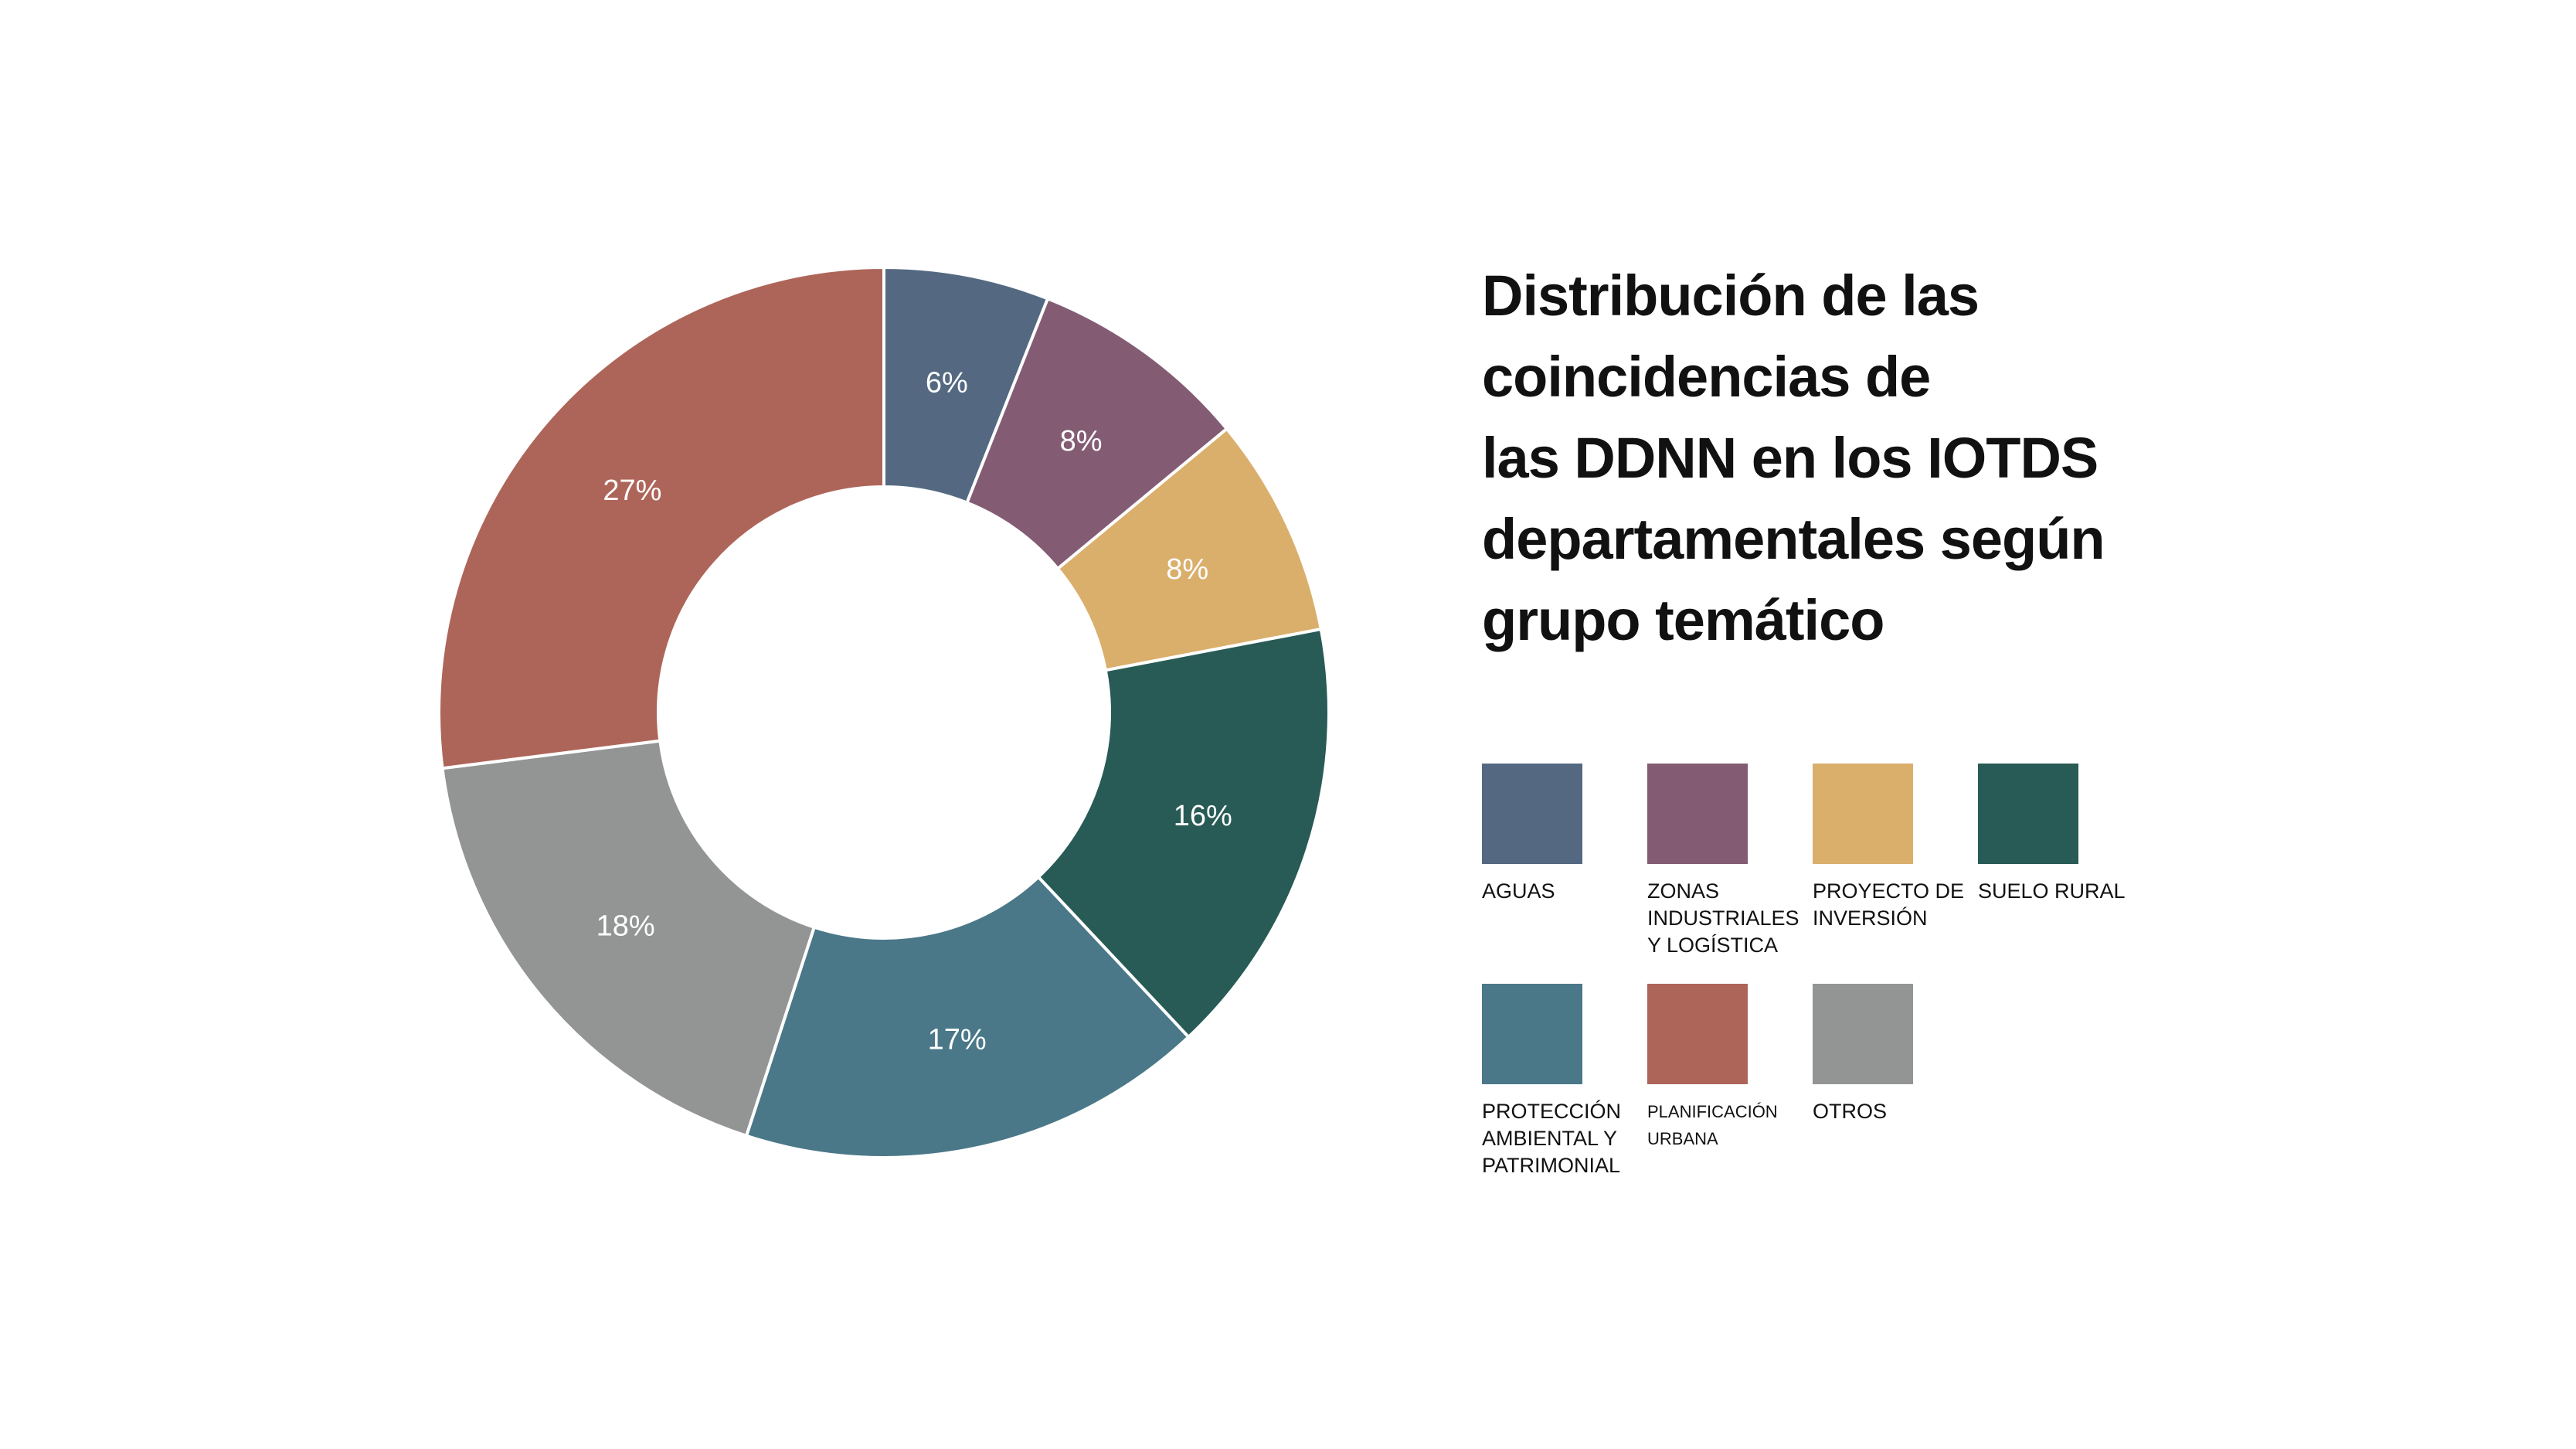 This screenshot has height=1449, width=2576. What do you see at coordinates (1706, 377) in the screenshot?
I see `chart-title-line: coincidencias de` at bounding box center [1706, 377].